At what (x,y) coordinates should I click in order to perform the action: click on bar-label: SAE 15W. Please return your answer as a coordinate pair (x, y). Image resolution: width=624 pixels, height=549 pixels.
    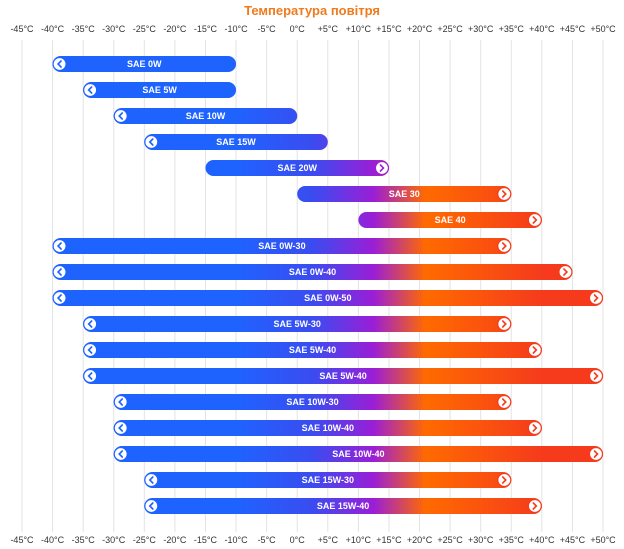
    Looking at the image, I should click on (236, 142).